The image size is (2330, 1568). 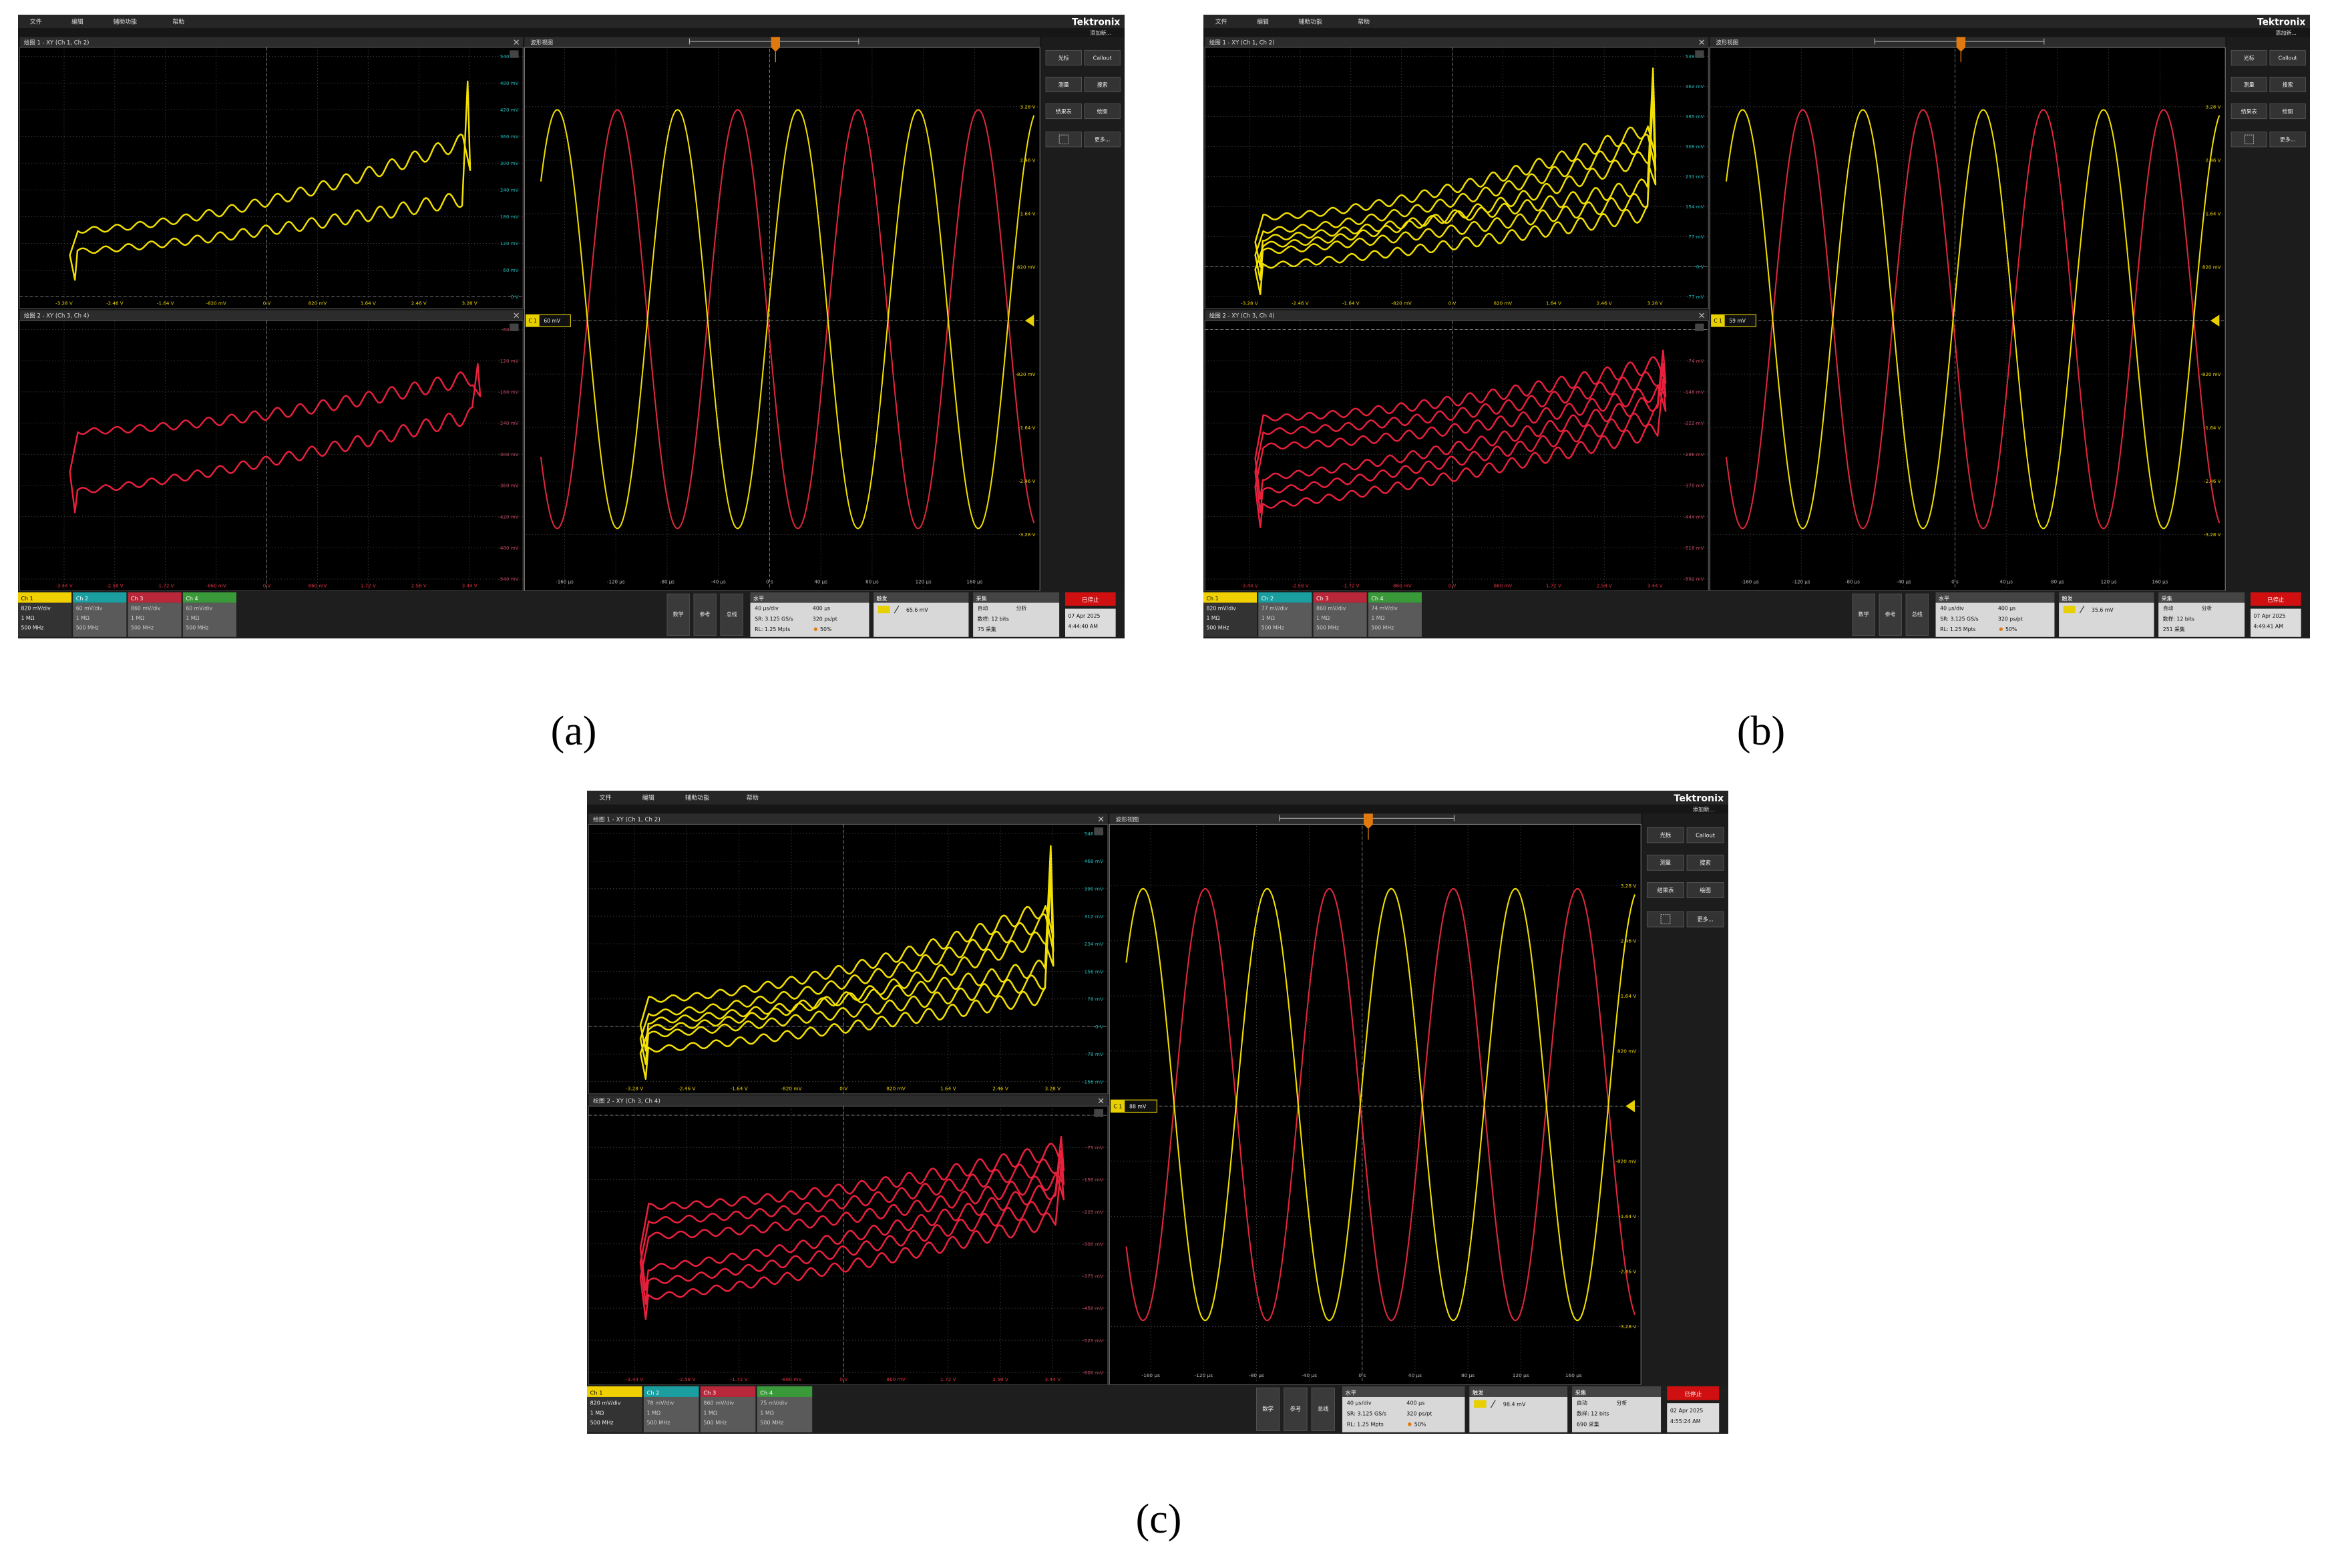 What do you see at coordinates (1093, 1082) in the screenshot?
I see `y-tick-label: -156 mV` at bounding box center [1093, 1082].